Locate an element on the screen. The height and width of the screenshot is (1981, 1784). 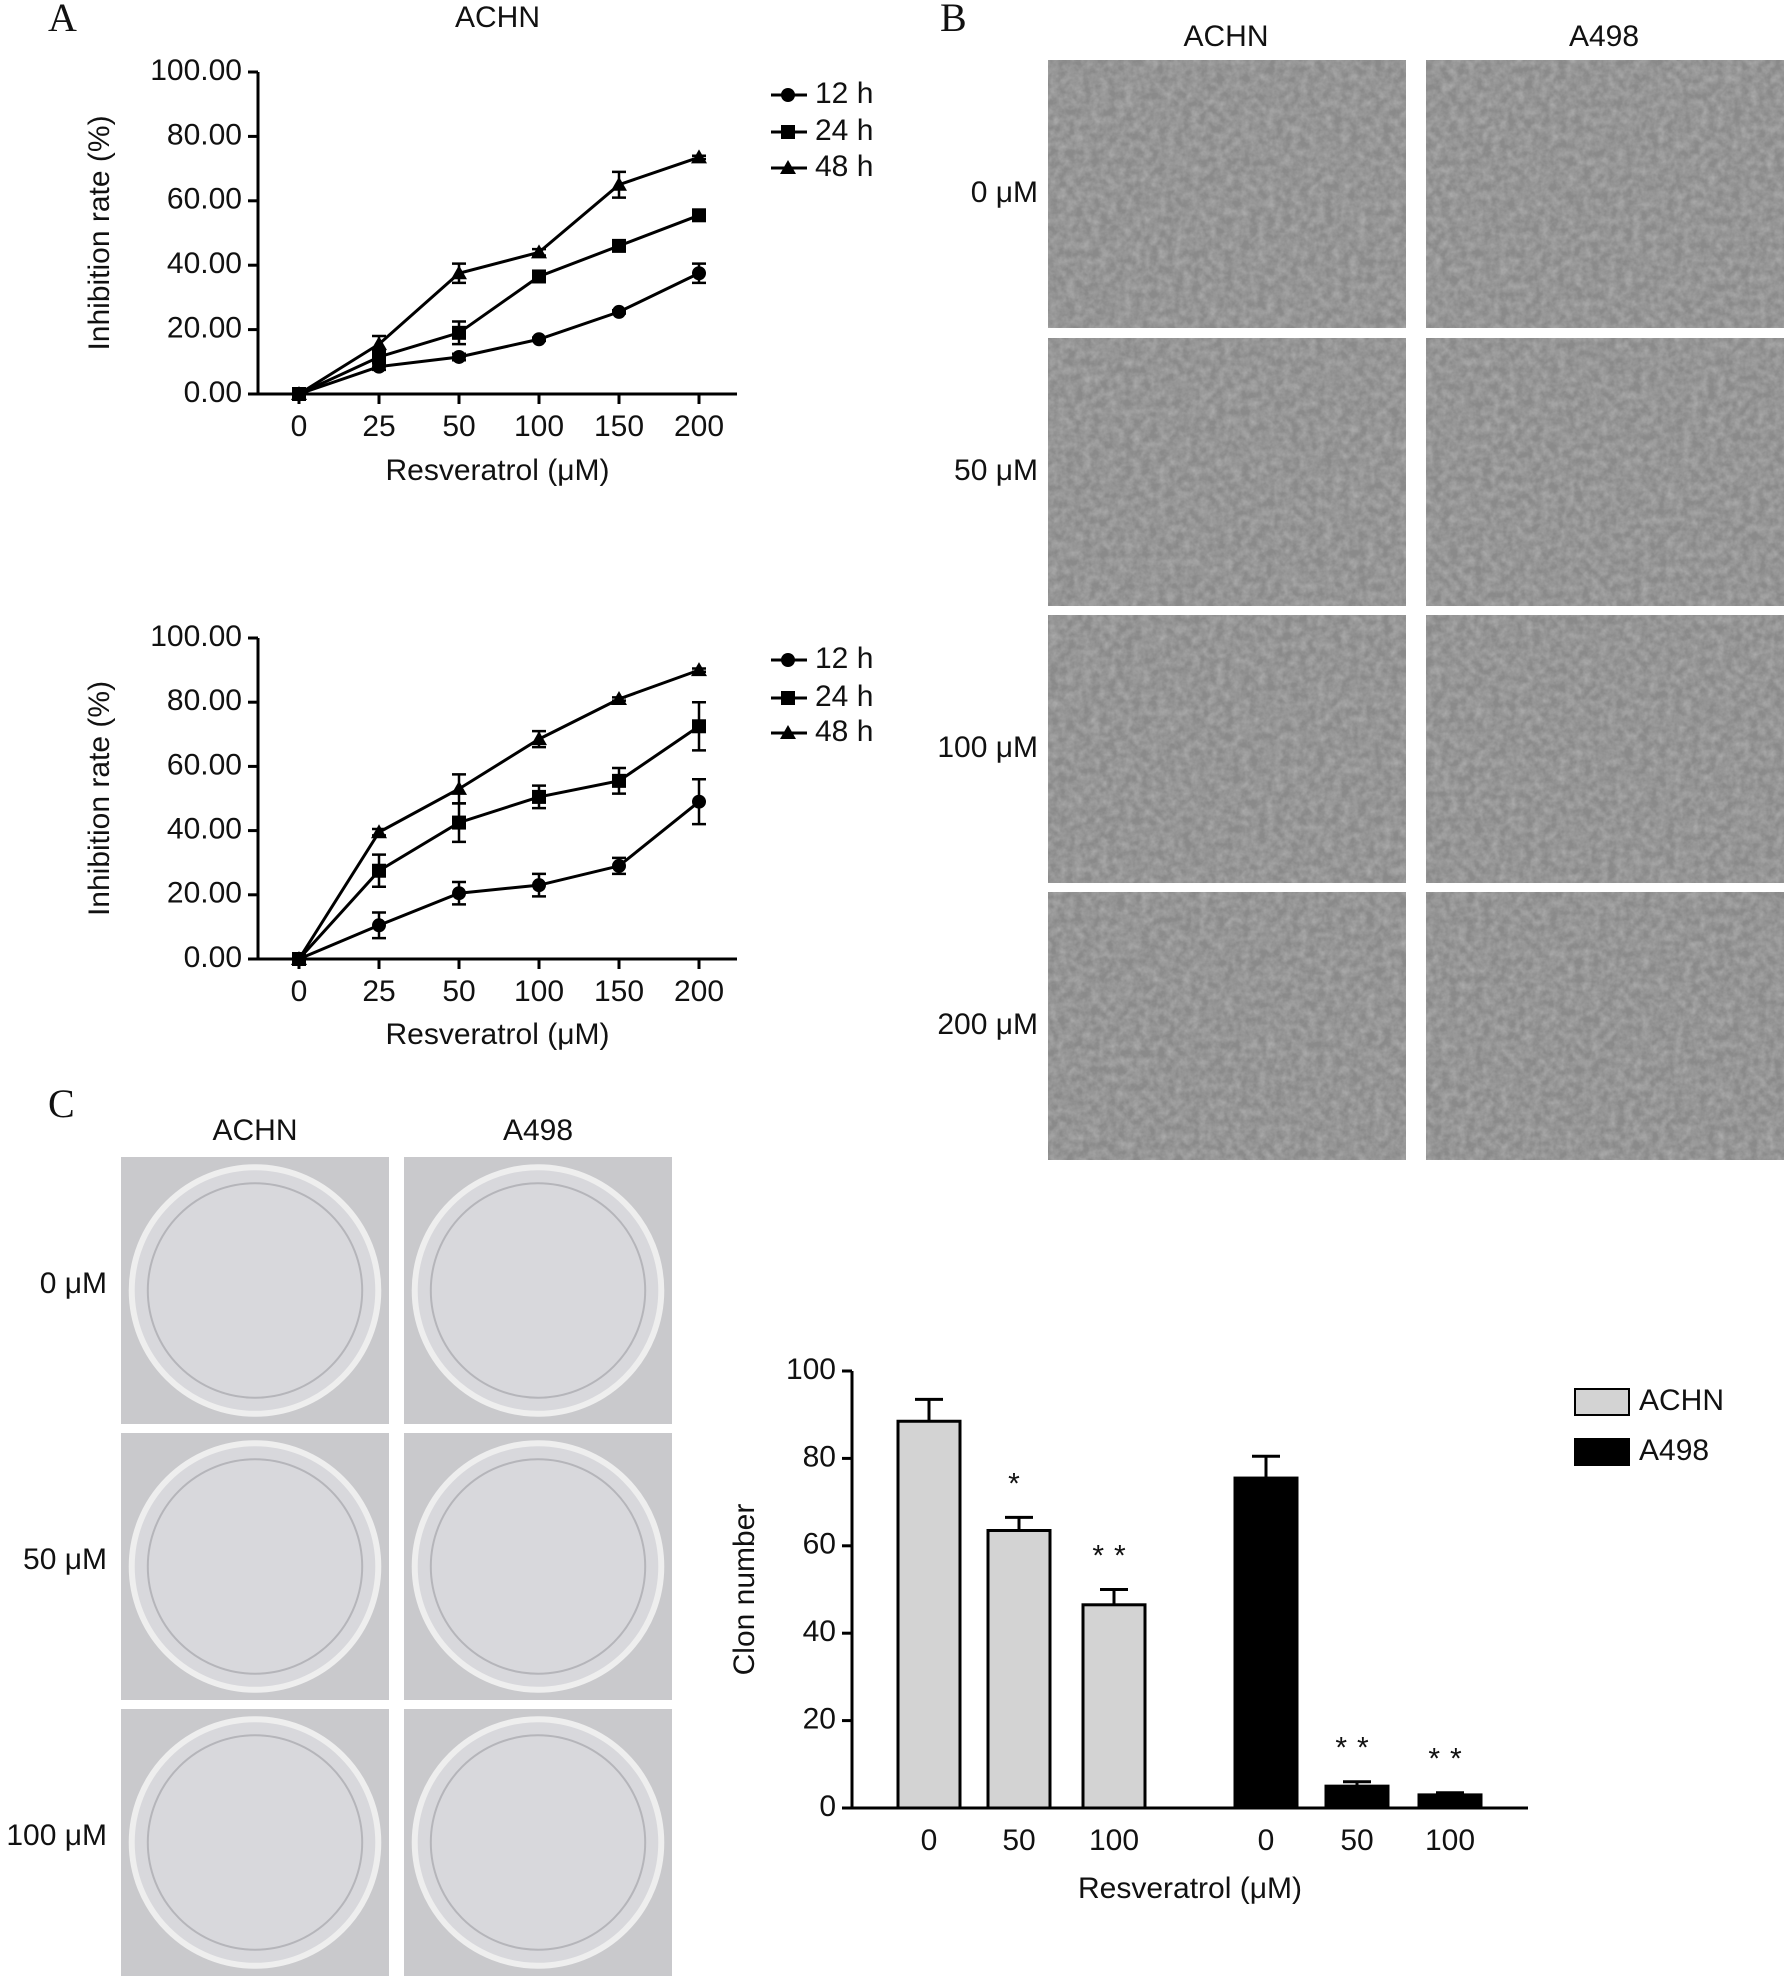
y-tick-label: 100 is located at coordinates (811, 1369).